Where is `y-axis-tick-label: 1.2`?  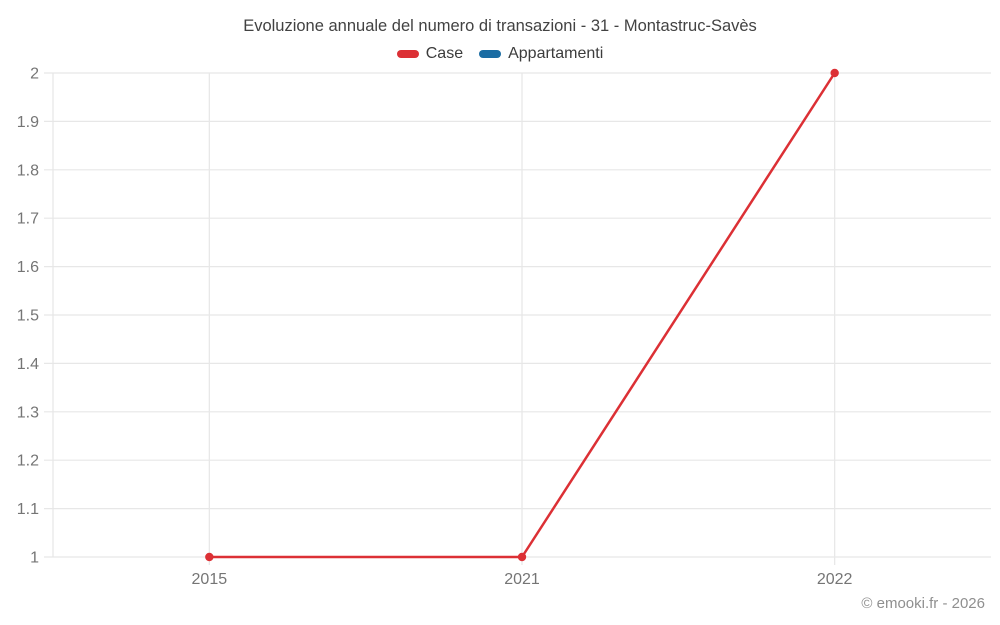 y-axis-tick-label: 1.2 is located at coordinates (28, 461).